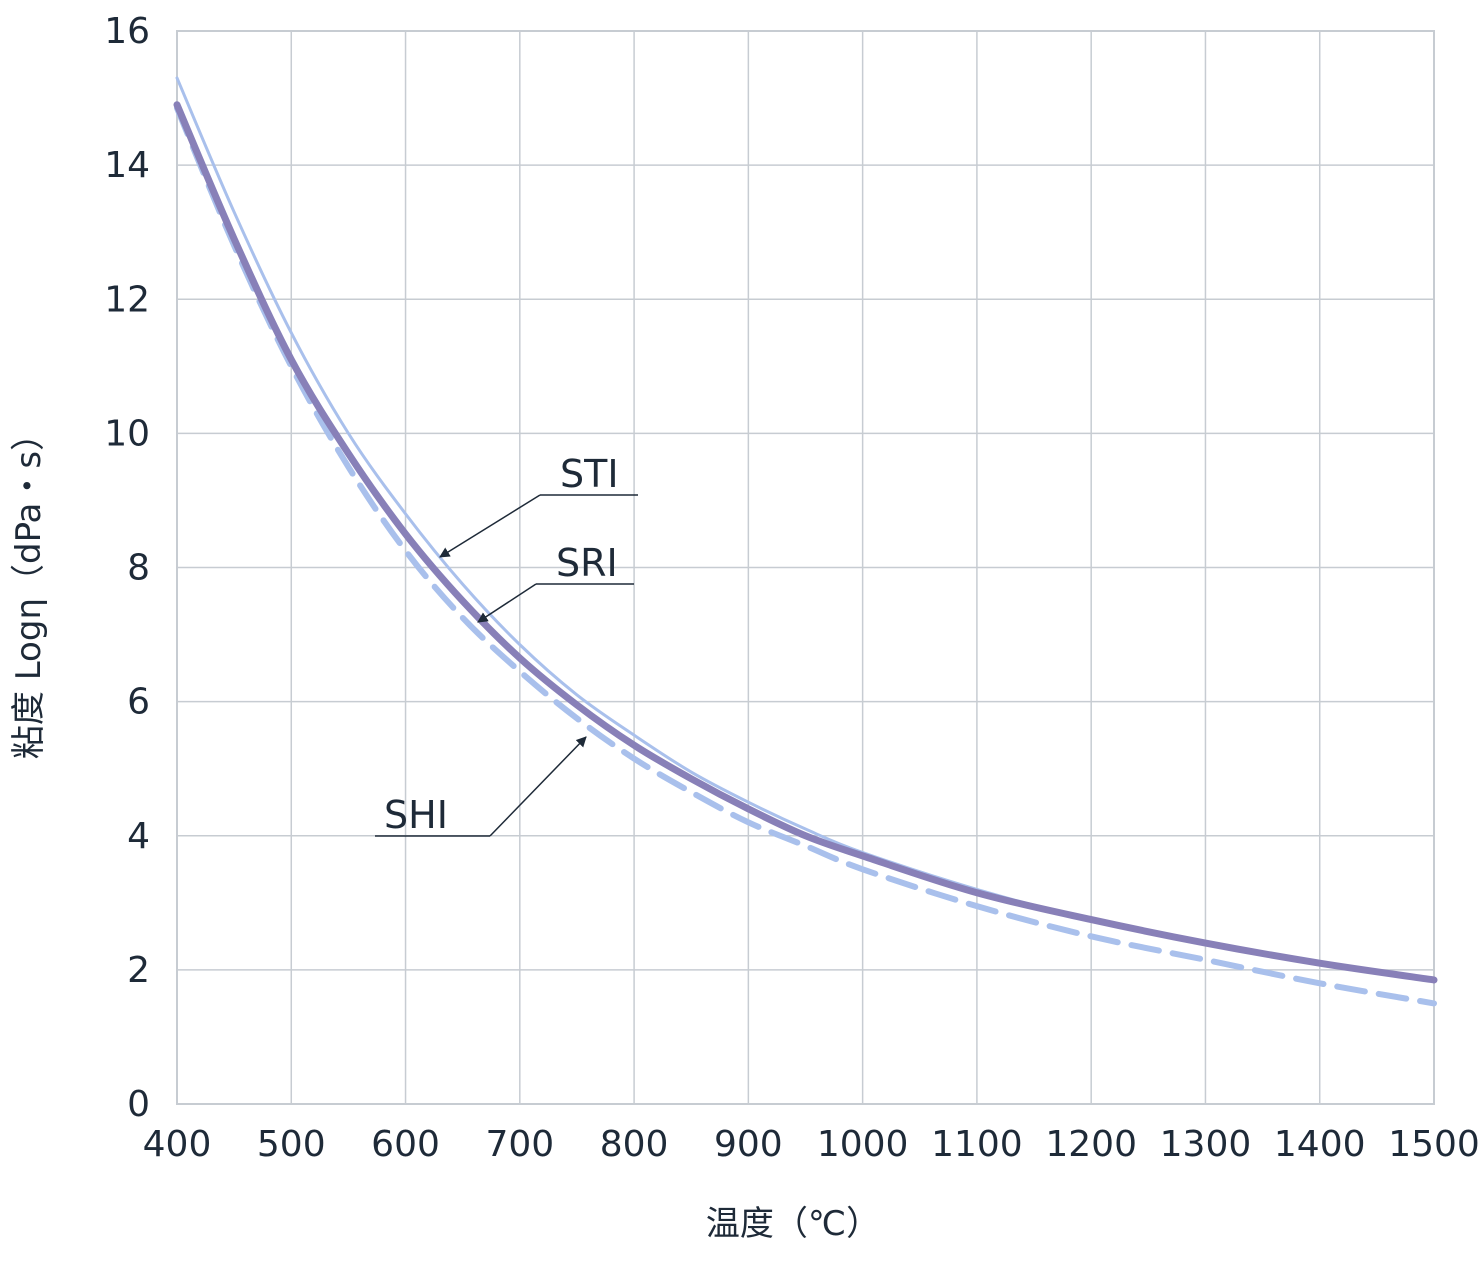 This screenshot has width=1480, height=1281. I want to click on x-tick-label: 1400, so click(1320, 1144).